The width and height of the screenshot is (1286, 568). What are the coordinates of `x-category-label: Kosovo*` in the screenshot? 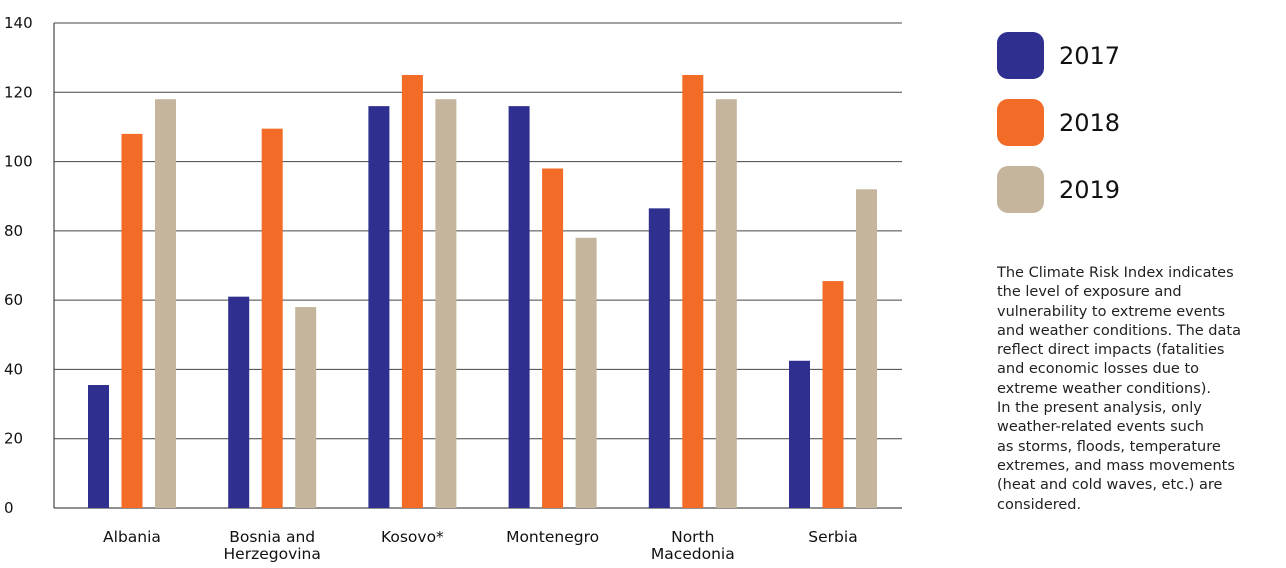 It's located at (412, 537).